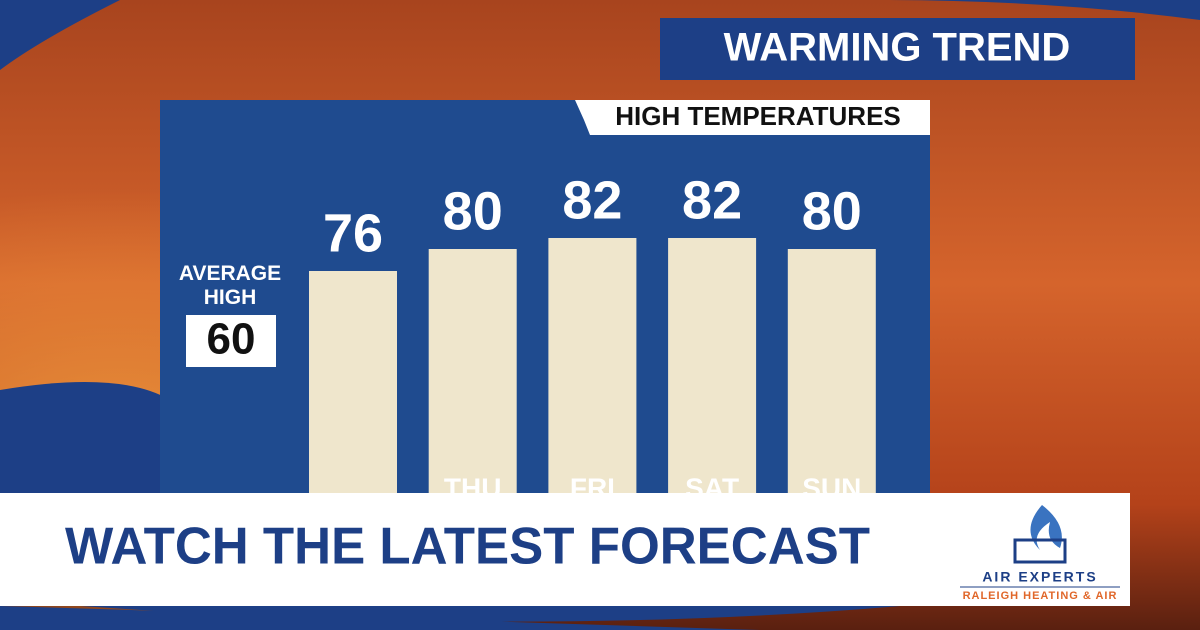 This screenshot has height=630, width=1200. Describe the element at coordinates (467, 547) in the screenshot. I see `banner-text: WATCH THE LATEST FORECAST` at that location.